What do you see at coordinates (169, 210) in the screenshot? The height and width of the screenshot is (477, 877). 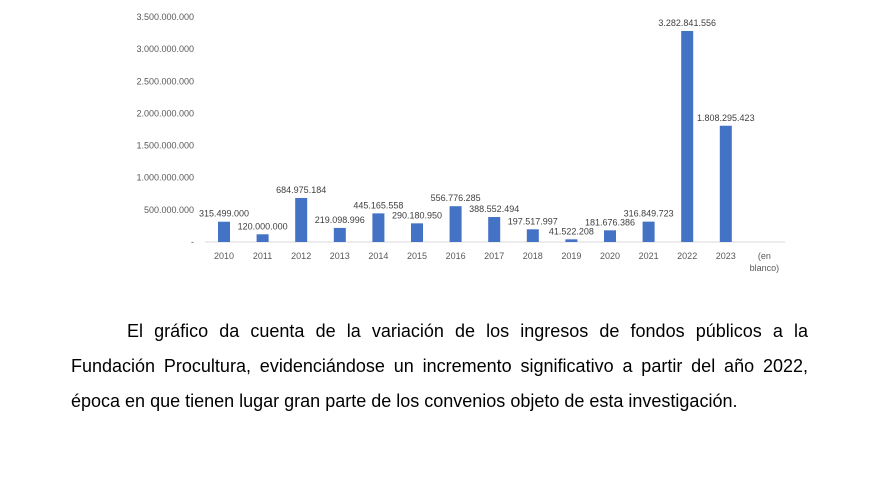 I see `y-tick-label: 500.000.000` at bounding box center [169, 210].